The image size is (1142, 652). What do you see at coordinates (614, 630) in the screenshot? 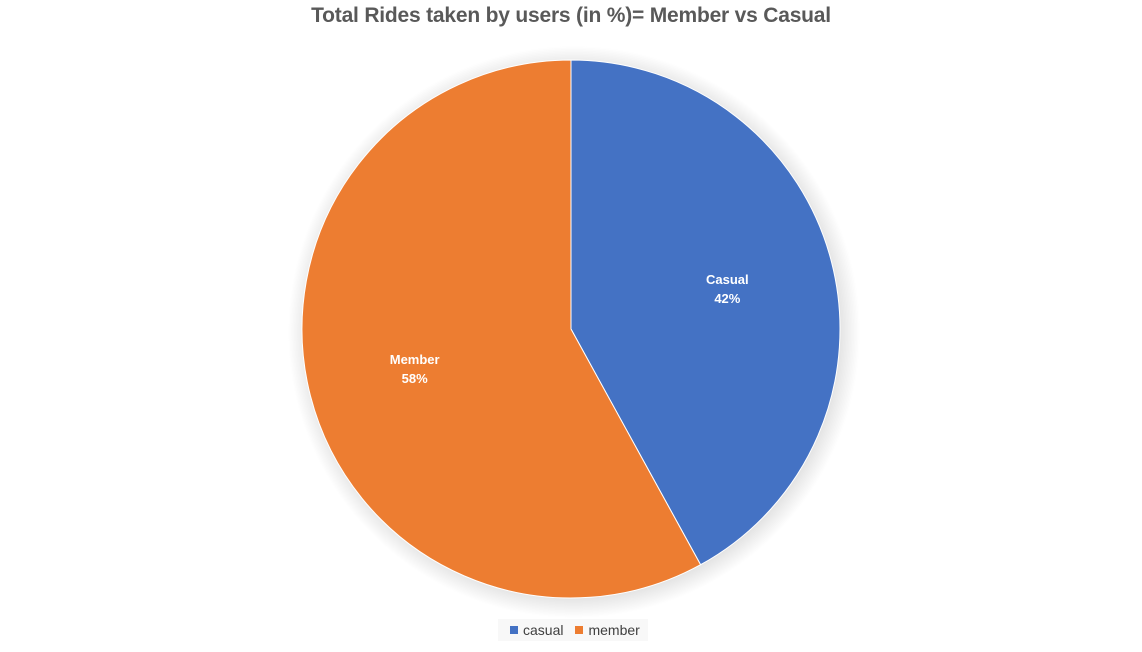
I see `legend-label-member: member` at bounding box center [614, 630].